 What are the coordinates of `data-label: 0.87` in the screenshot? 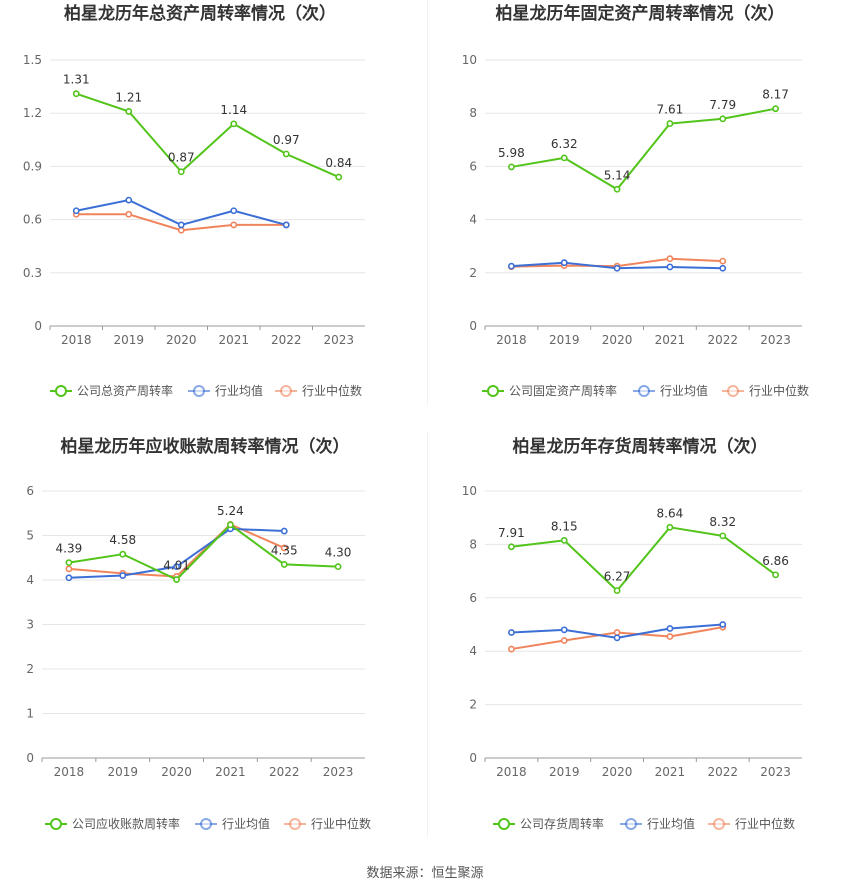 It's located at (181, 158).